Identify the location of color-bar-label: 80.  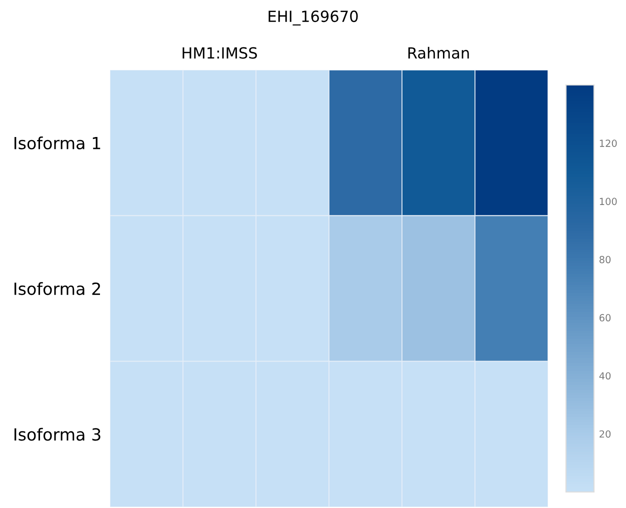
(605, 260).